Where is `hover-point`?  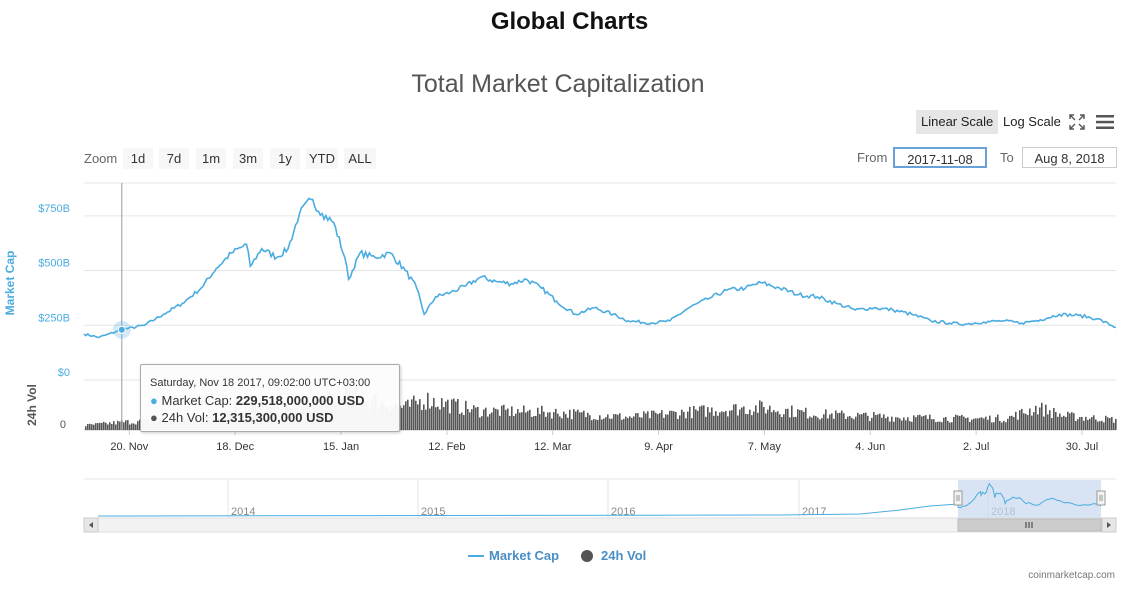 hover-point is located at coordinates (121, 329).